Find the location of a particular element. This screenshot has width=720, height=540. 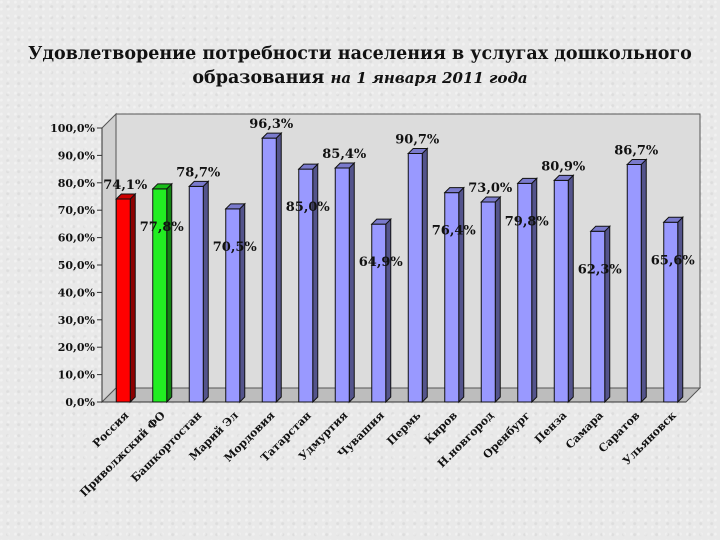

data-label: 77,8% is located at coordinates (162, 227).